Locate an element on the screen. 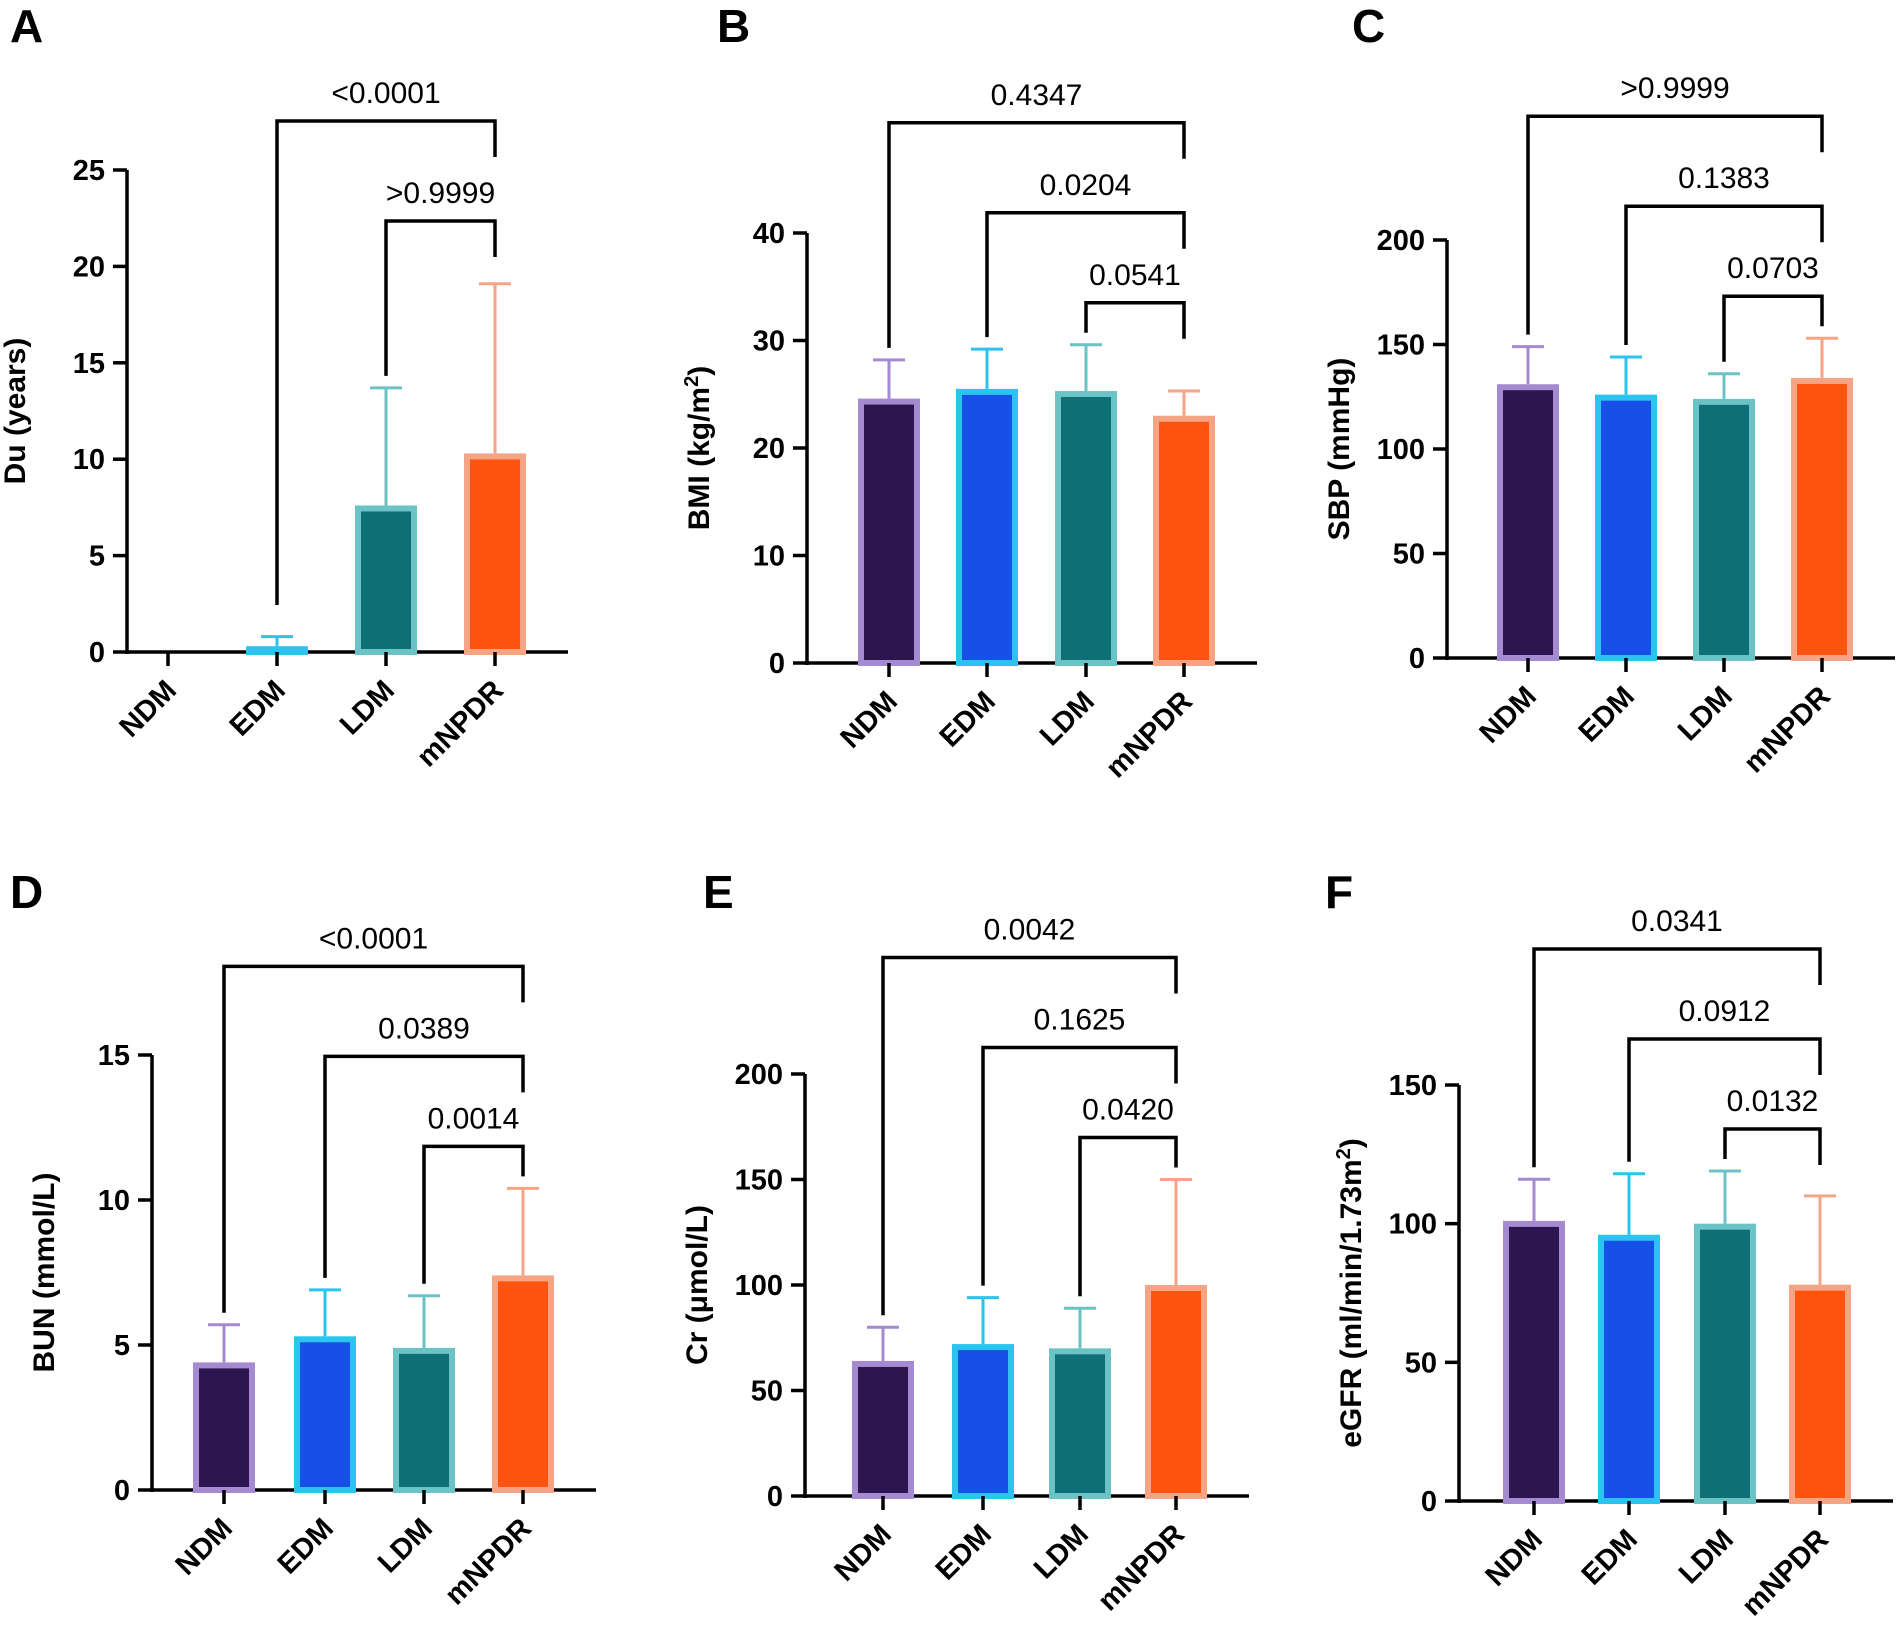  y-tick-label: 200 is located at coordinates (1401, 241).